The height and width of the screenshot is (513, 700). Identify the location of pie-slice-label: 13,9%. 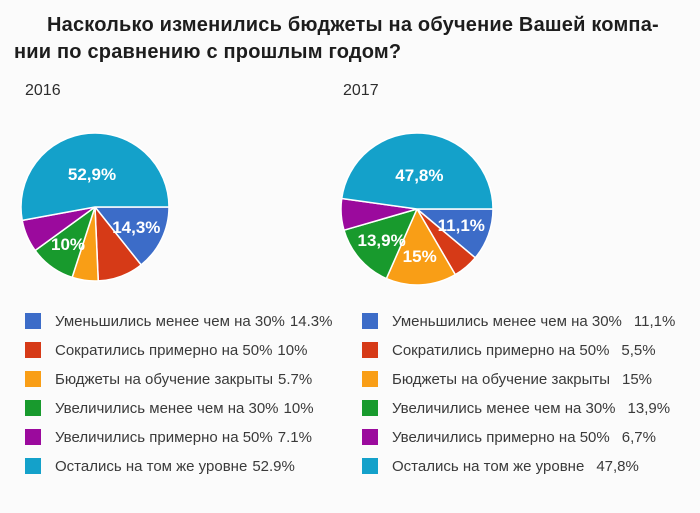
(381, 240).